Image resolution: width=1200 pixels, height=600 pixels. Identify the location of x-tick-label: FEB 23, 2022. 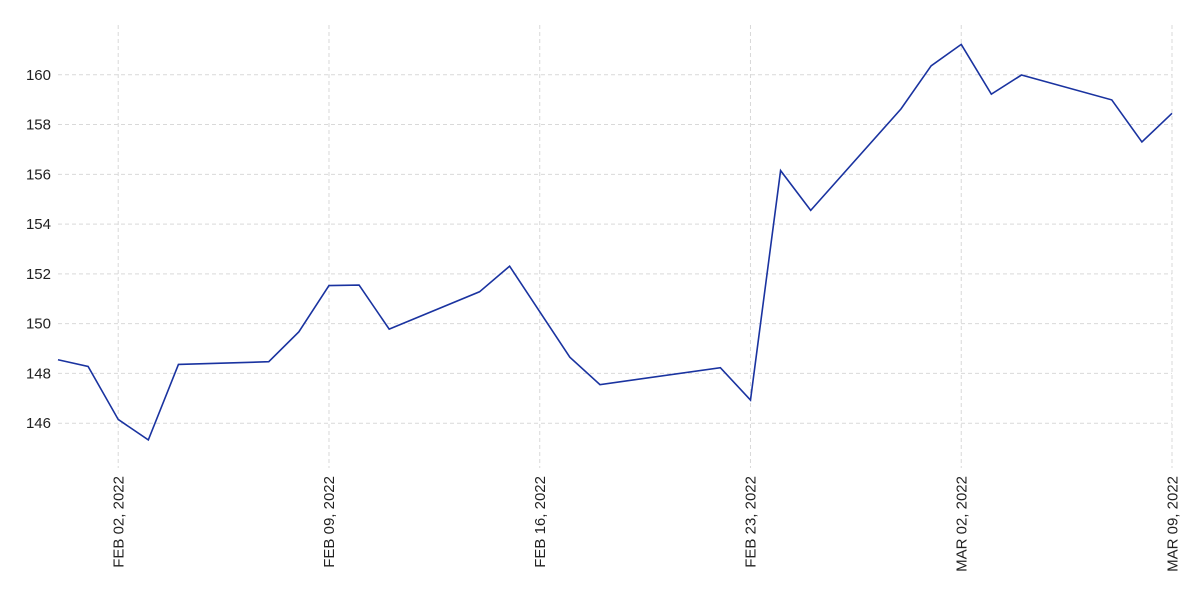
(751, 522).